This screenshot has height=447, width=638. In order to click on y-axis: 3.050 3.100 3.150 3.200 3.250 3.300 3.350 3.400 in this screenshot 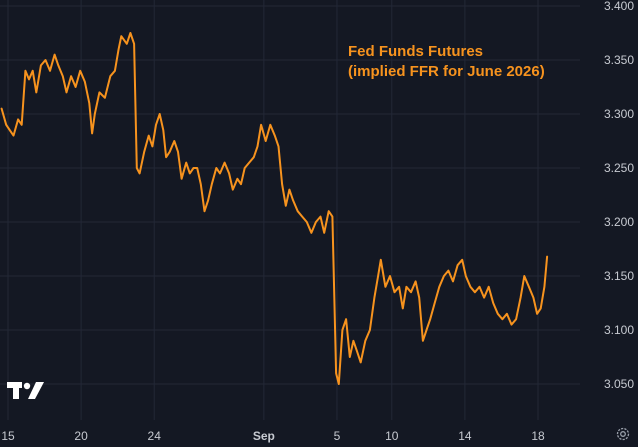, I will do `click(619, 195)`.